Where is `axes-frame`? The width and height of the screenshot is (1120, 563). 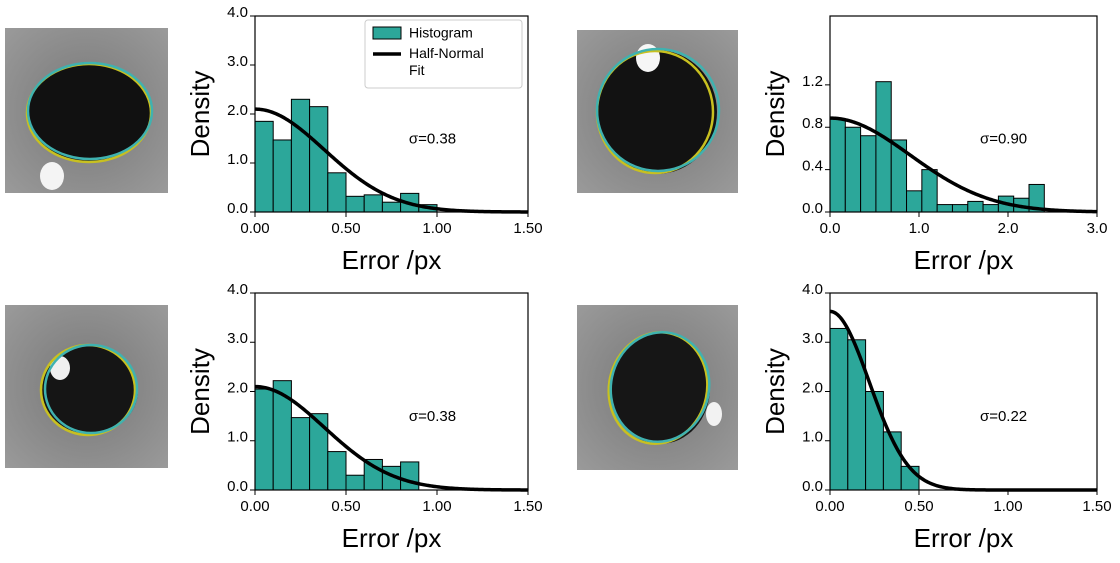
axes-frame is located at coordinates (963, 114).